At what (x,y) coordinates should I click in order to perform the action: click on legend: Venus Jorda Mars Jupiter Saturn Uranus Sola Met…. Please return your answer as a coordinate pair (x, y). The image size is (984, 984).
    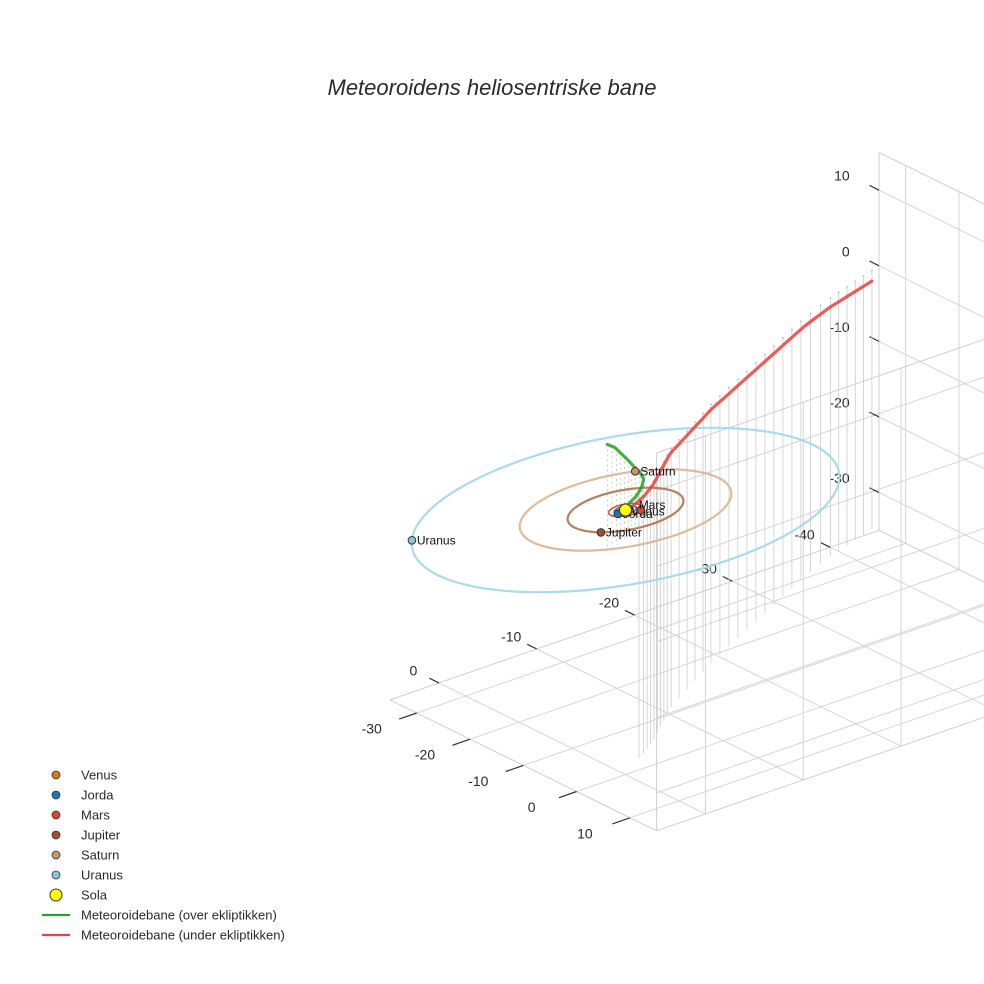
    Looking at the image, I should click on (163, 855).